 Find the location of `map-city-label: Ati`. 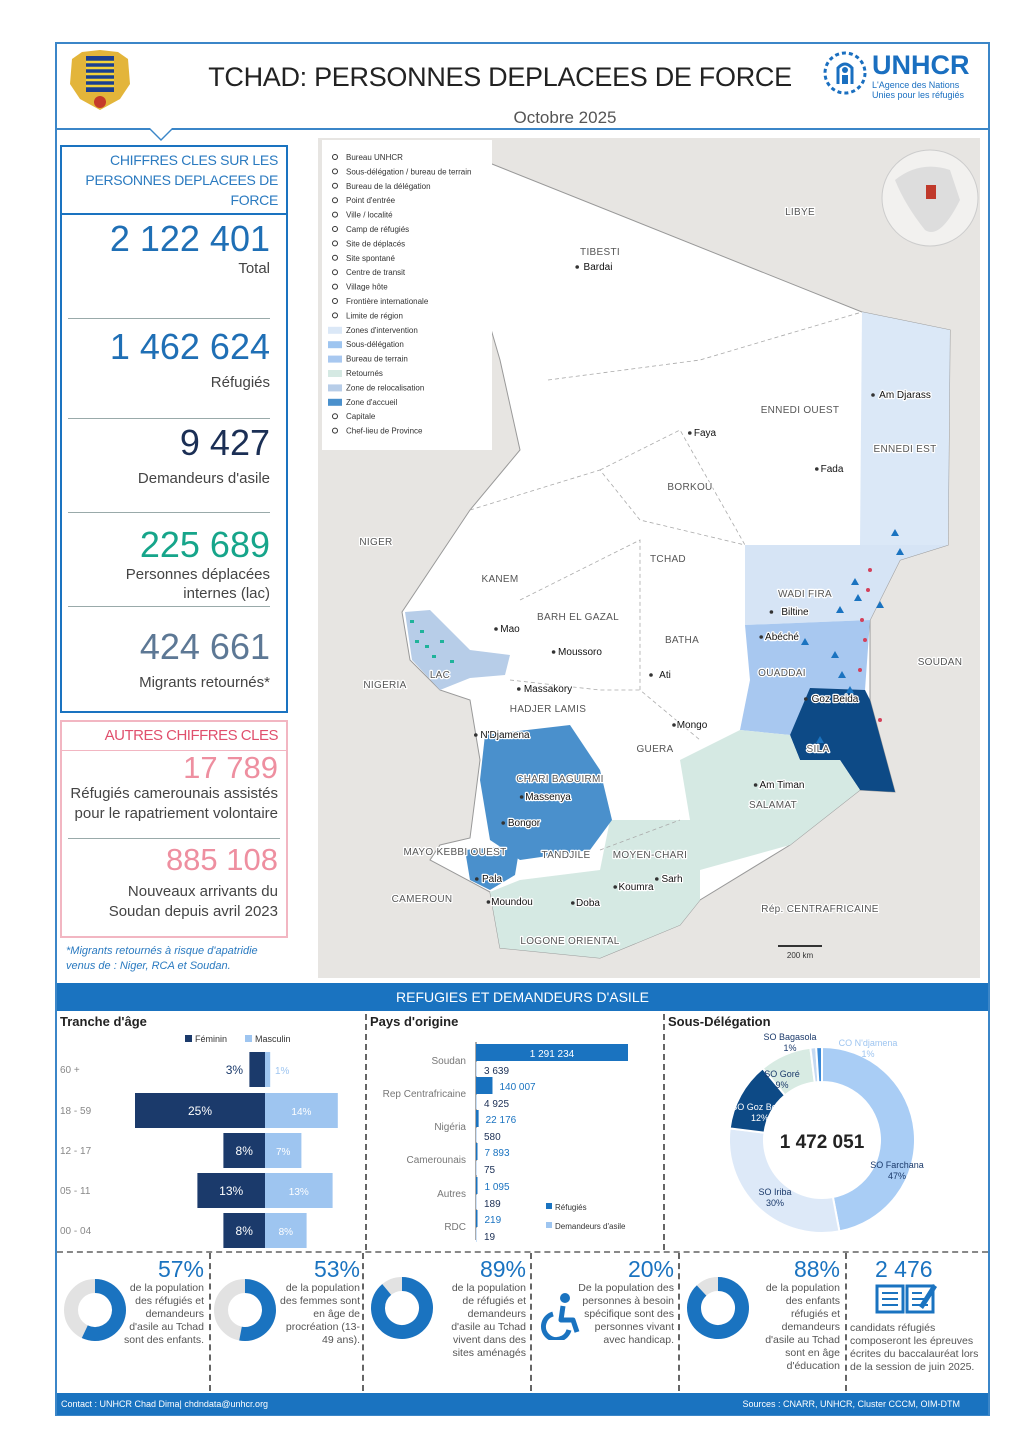

map-city-label: Ati is located at coordinates (665, 676).